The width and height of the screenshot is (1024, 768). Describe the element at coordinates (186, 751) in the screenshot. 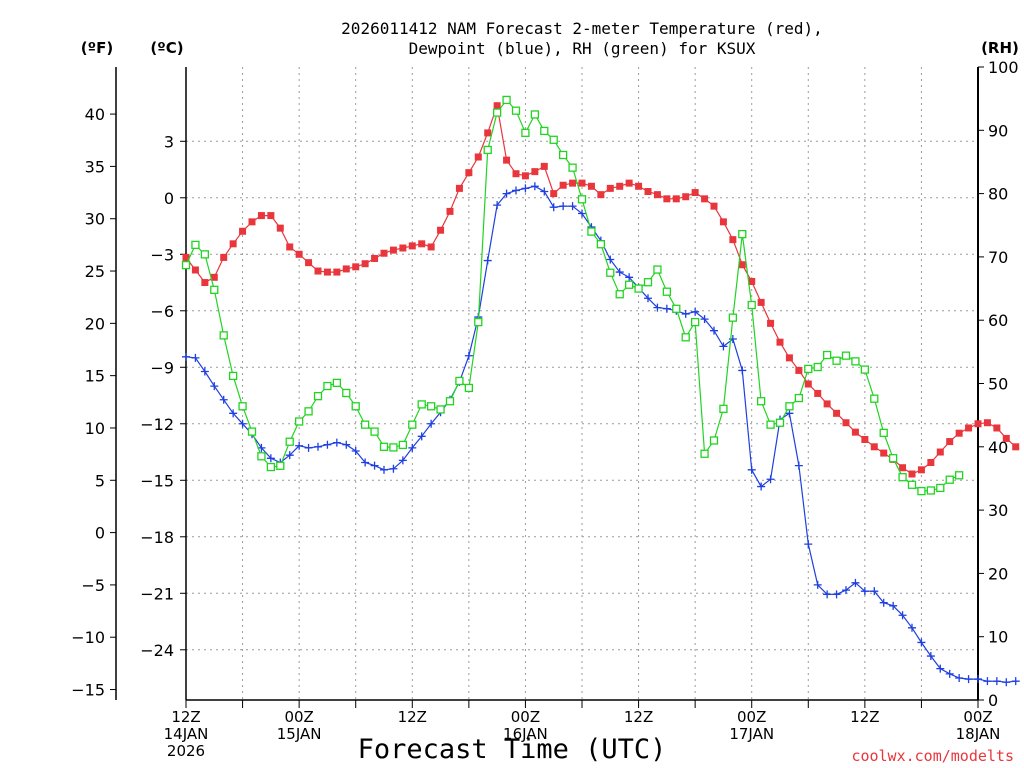

I see `x-tick-label: 2026` at that location.